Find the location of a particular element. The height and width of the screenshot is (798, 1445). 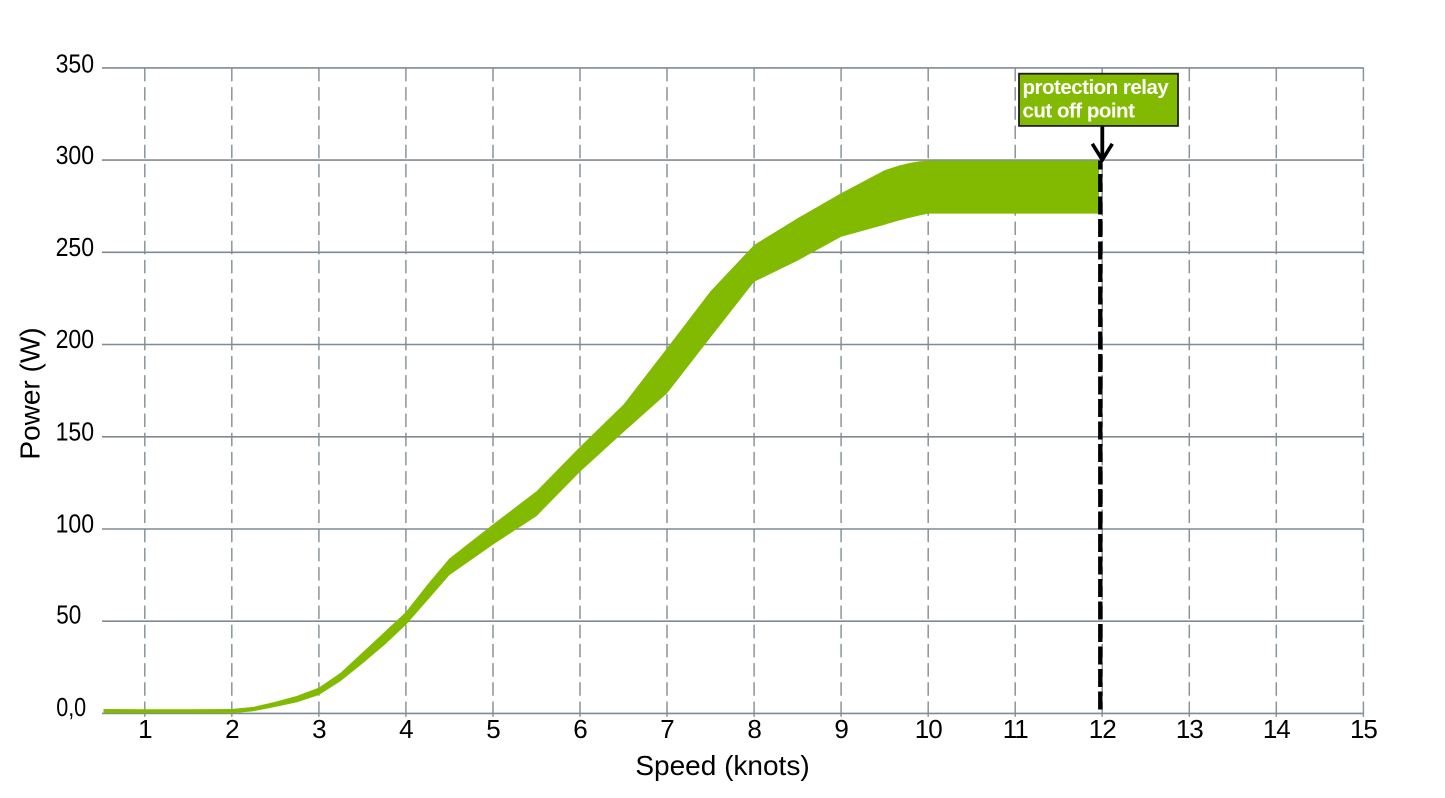

svg-text: 6 is located at coordinates (580, 729).